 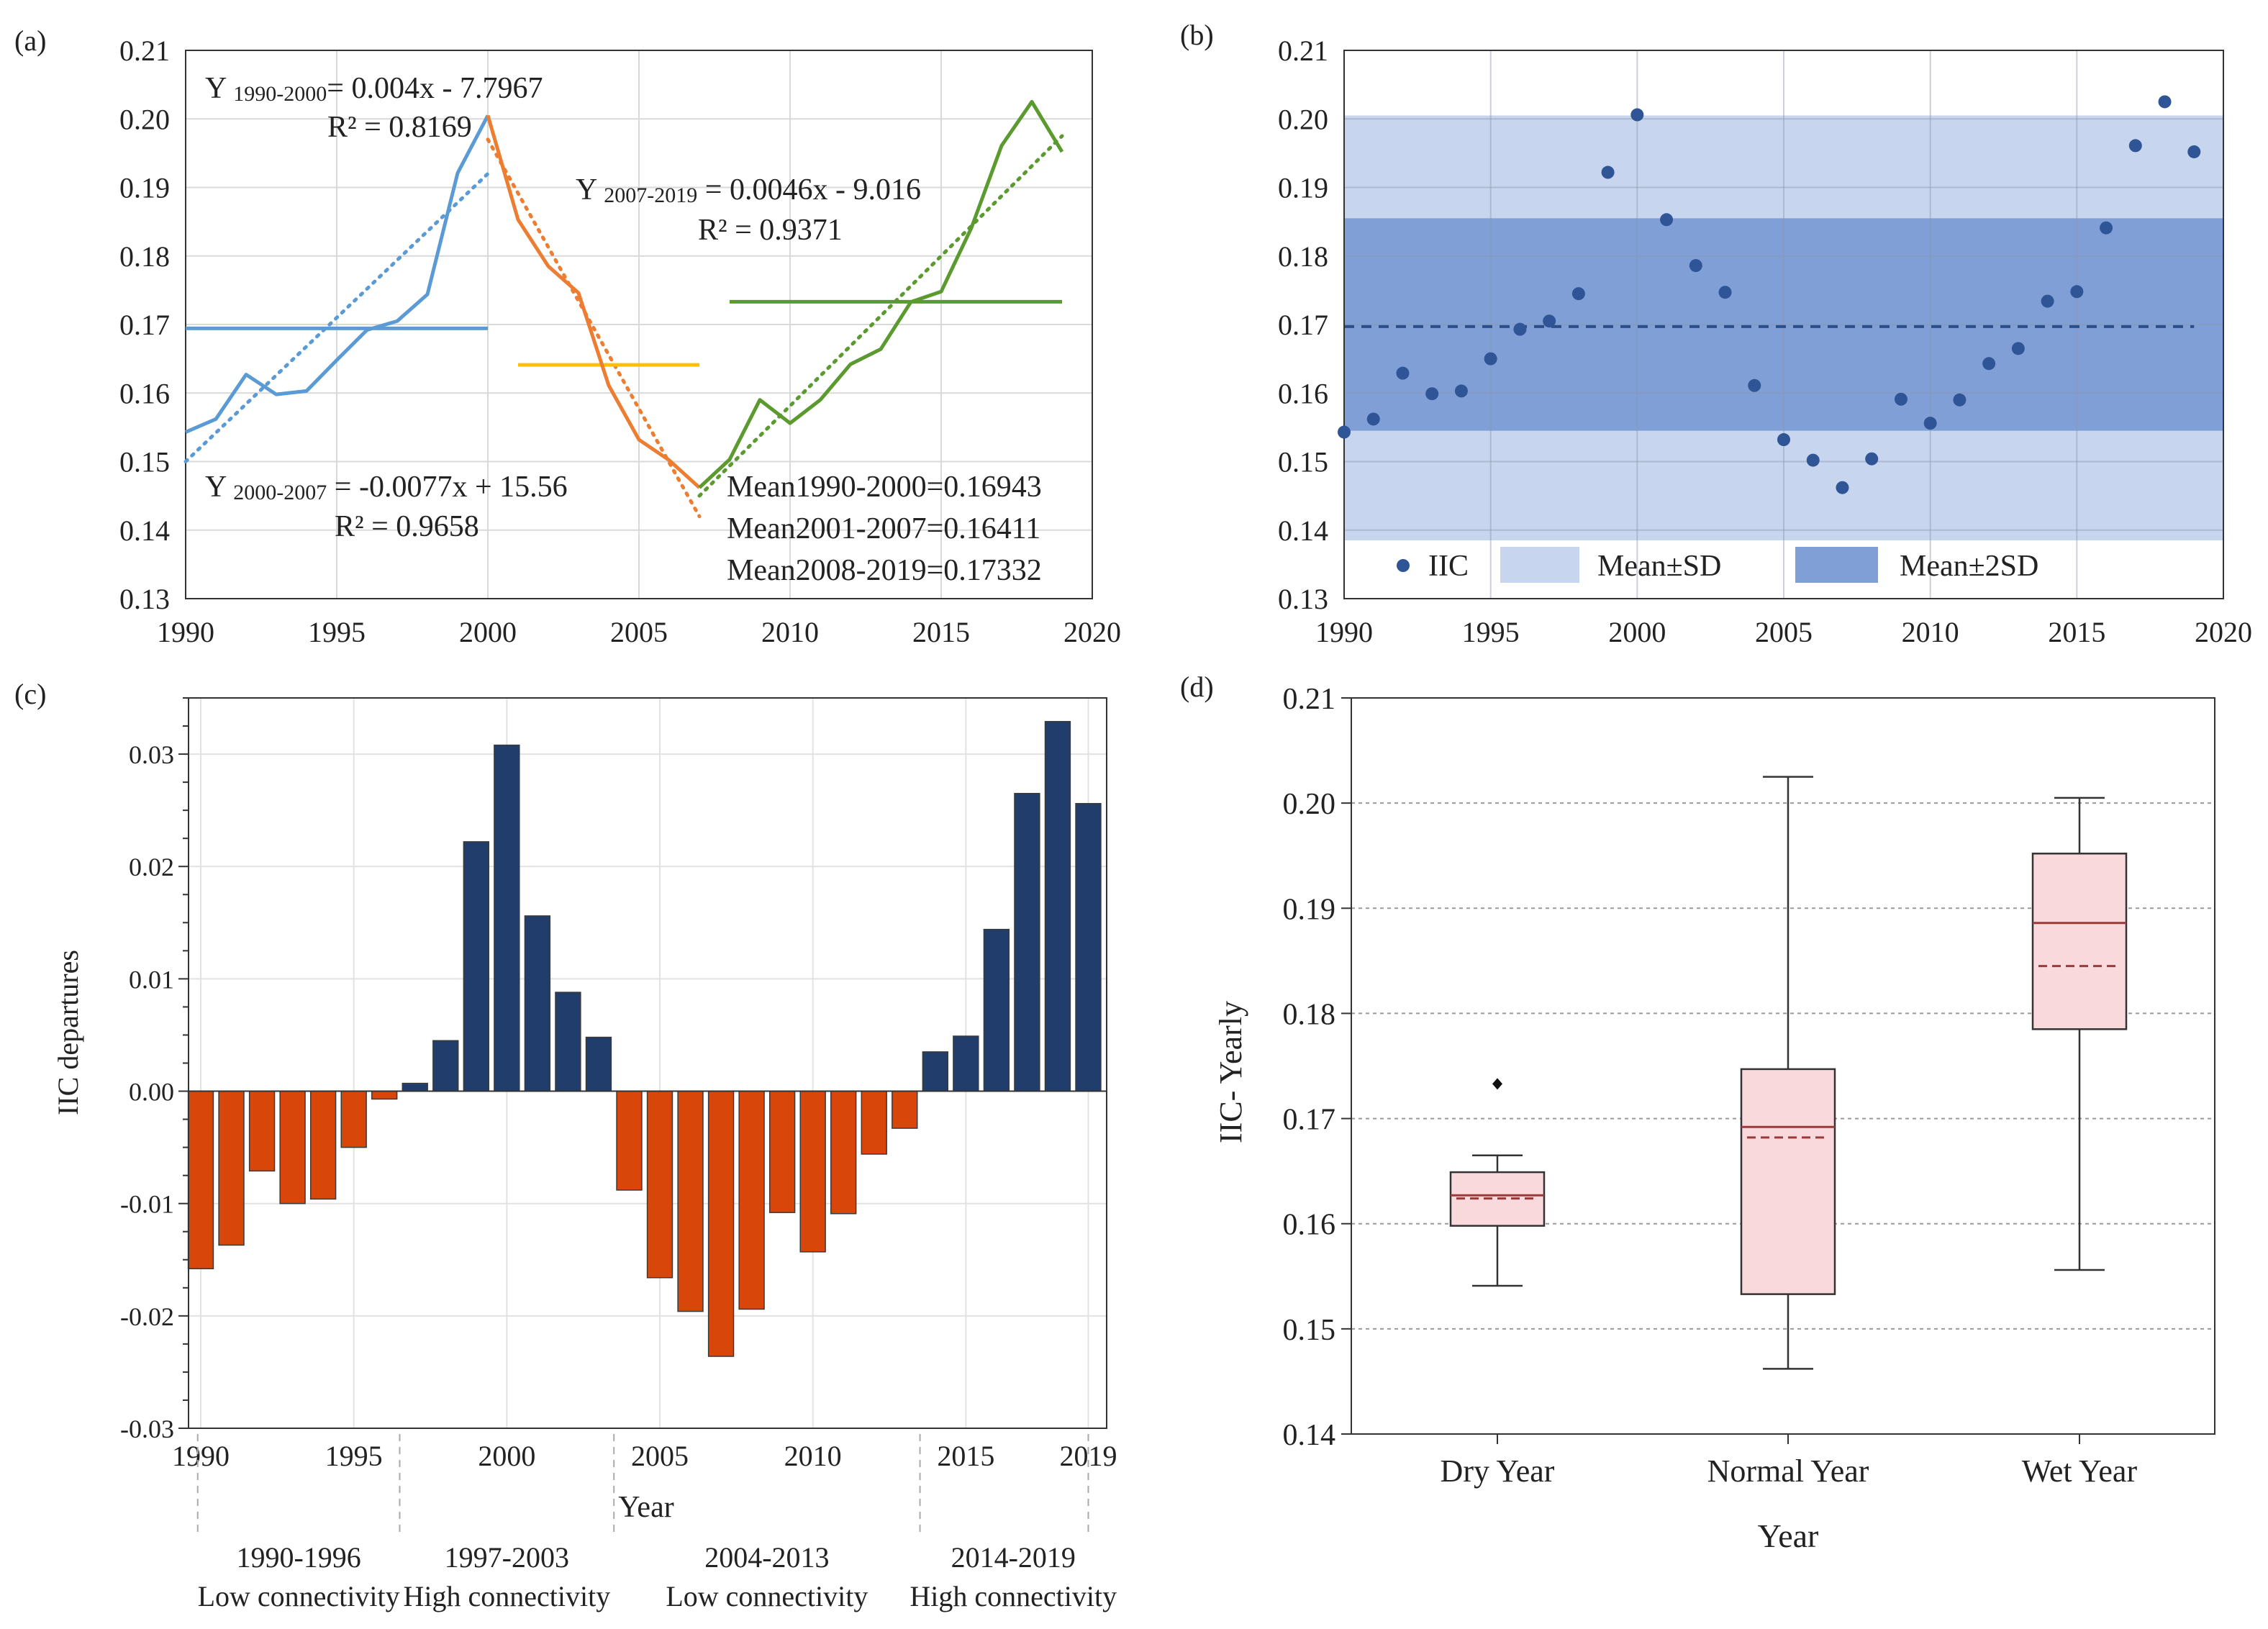 I want to click on legend-sd-swatch, so click(x=1539, y=565).